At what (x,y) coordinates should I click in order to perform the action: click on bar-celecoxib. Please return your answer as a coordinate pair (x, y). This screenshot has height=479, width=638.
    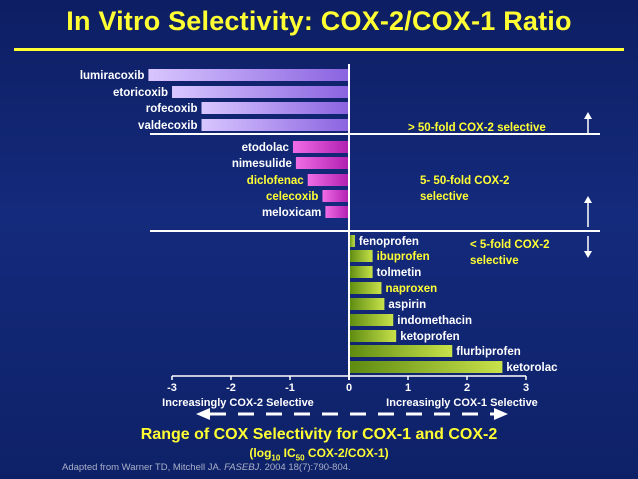
    Looking at the image, I should click on (335, 196).